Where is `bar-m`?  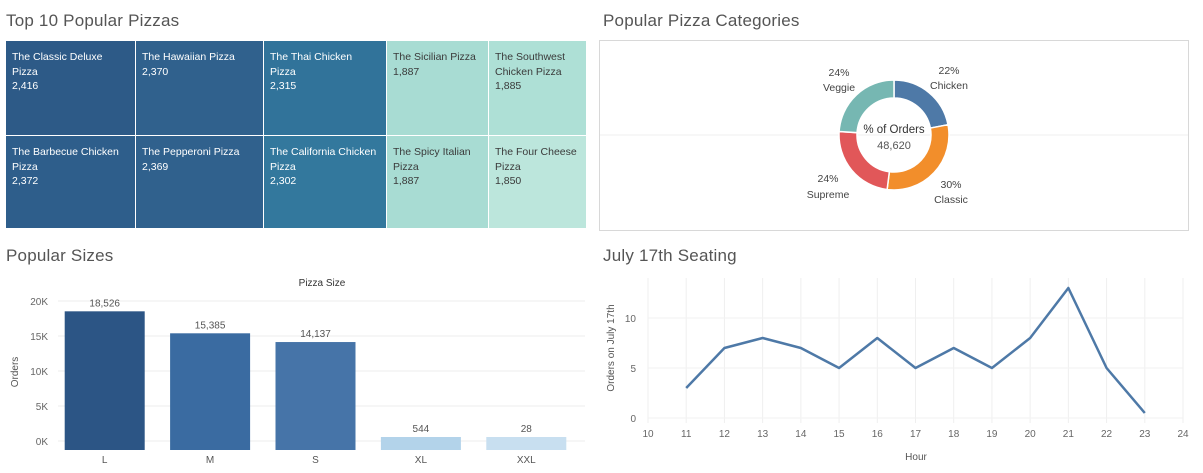
bar-m is located at coordinates (210, 391).